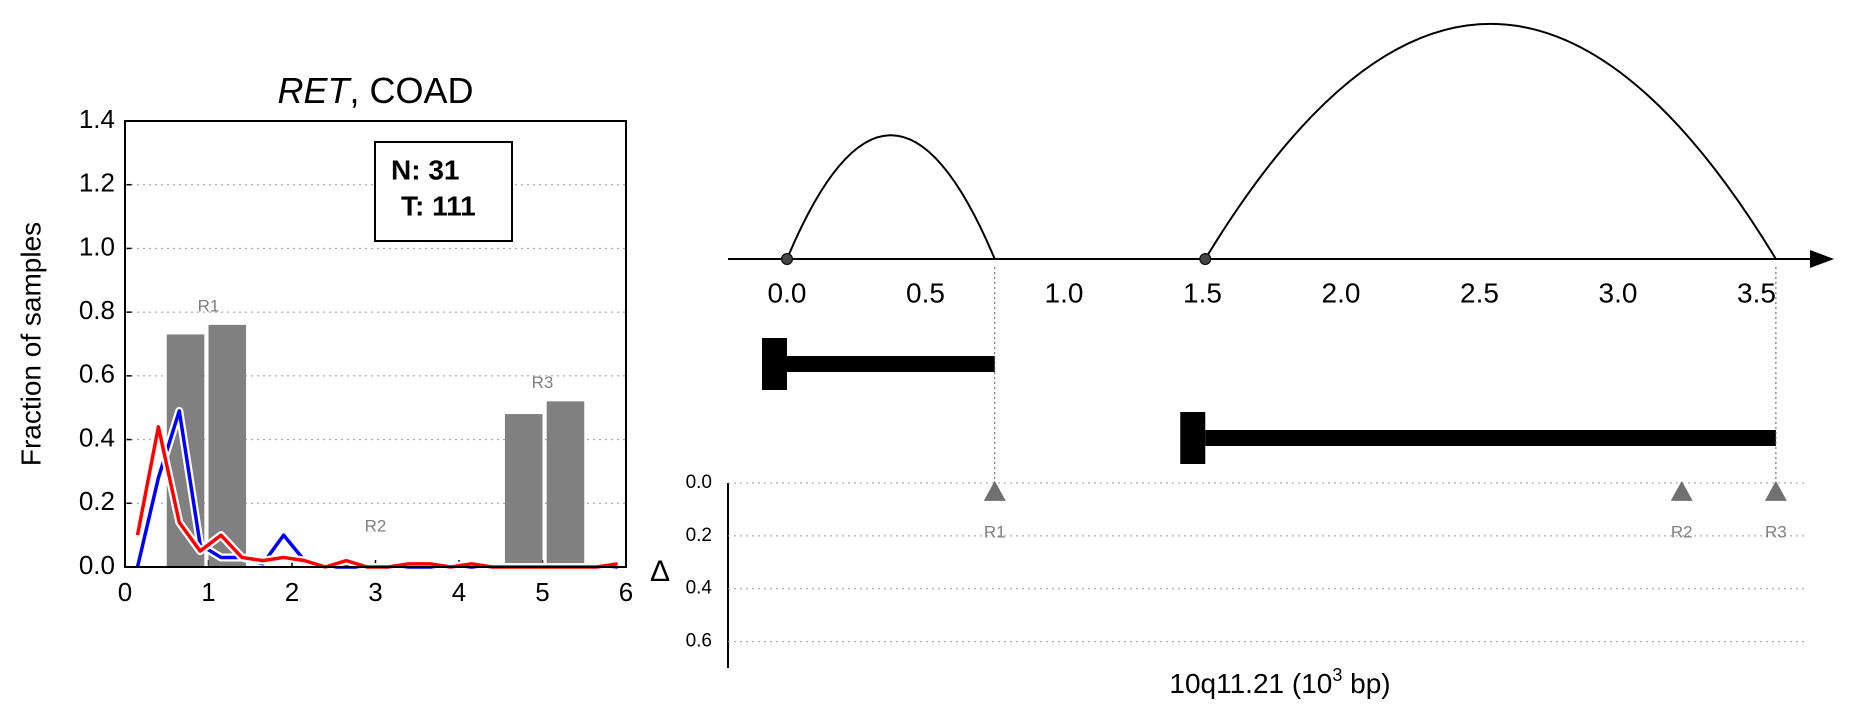 This screenshot has width=1851, height=718. Describe the element at coordinates (1618, 292) in the screenshot. I see `x-tick-label: 3.0` at that location.